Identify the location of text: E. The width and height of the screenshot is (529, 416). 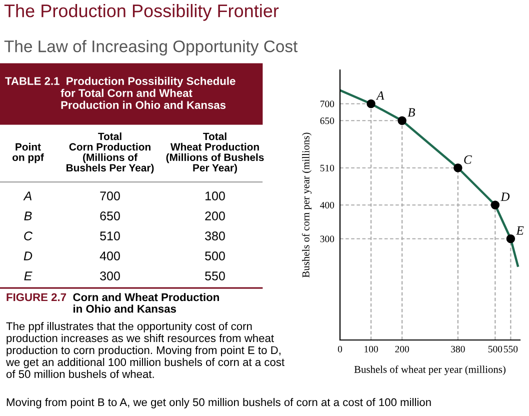
(28, 276).